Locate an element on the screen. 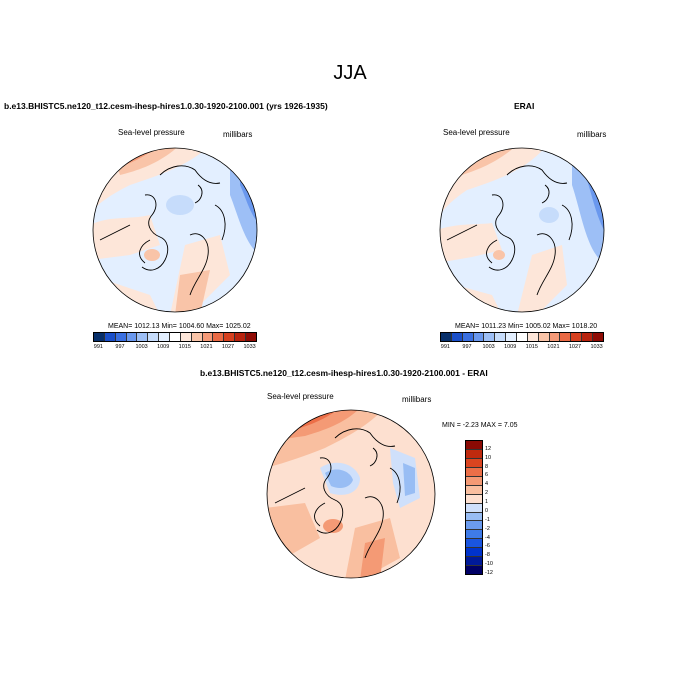 This screenshot has height=700, width=700. left-colorbar-tick-label: 991 is located at coordinates (98, 347).